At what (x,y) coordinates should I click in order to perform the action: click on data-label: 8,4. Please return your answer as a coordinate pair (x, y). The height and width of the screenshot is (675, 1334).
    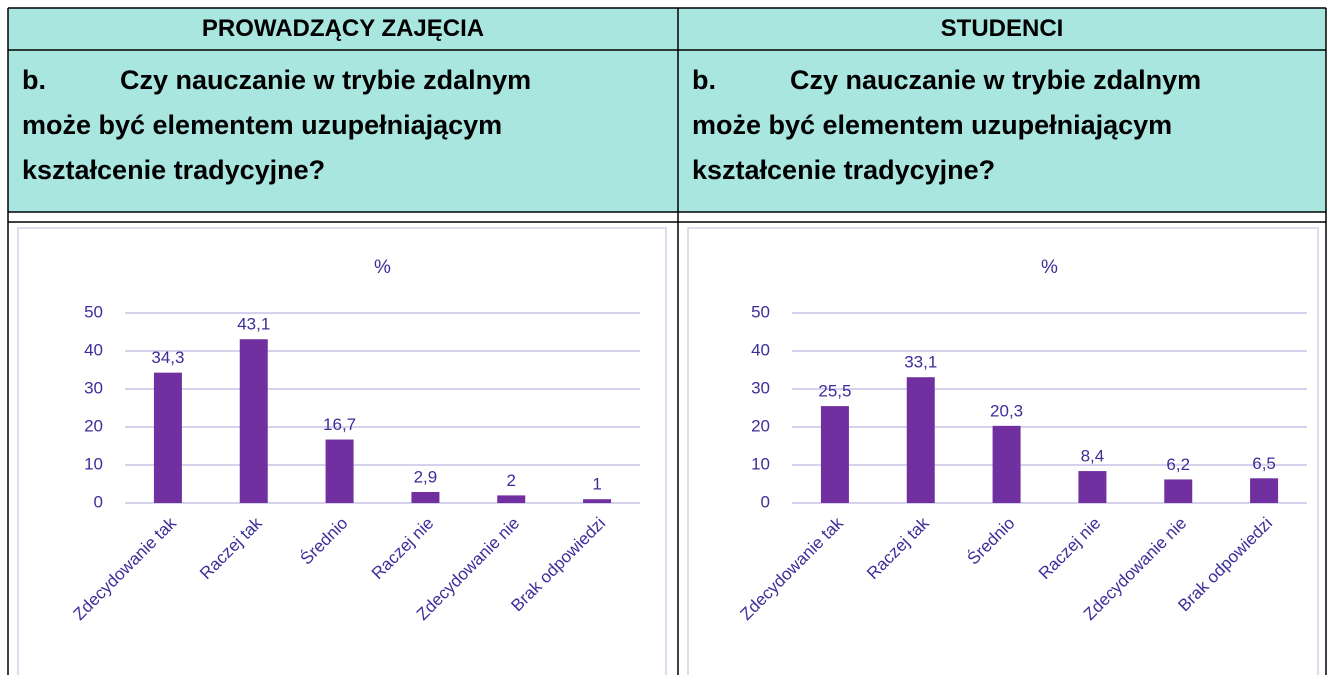
    Looking at the image, I should click on (1093, 456).